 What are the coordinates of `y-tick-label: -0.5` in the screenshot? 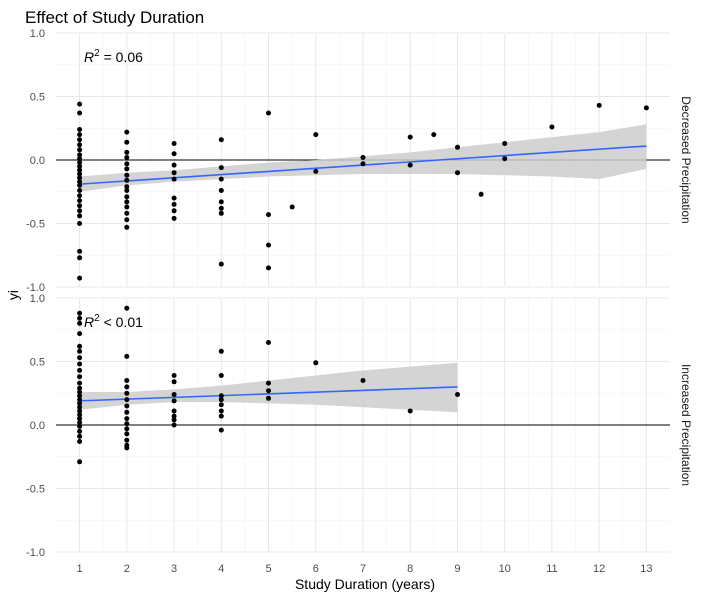 It's located at (35, 490).